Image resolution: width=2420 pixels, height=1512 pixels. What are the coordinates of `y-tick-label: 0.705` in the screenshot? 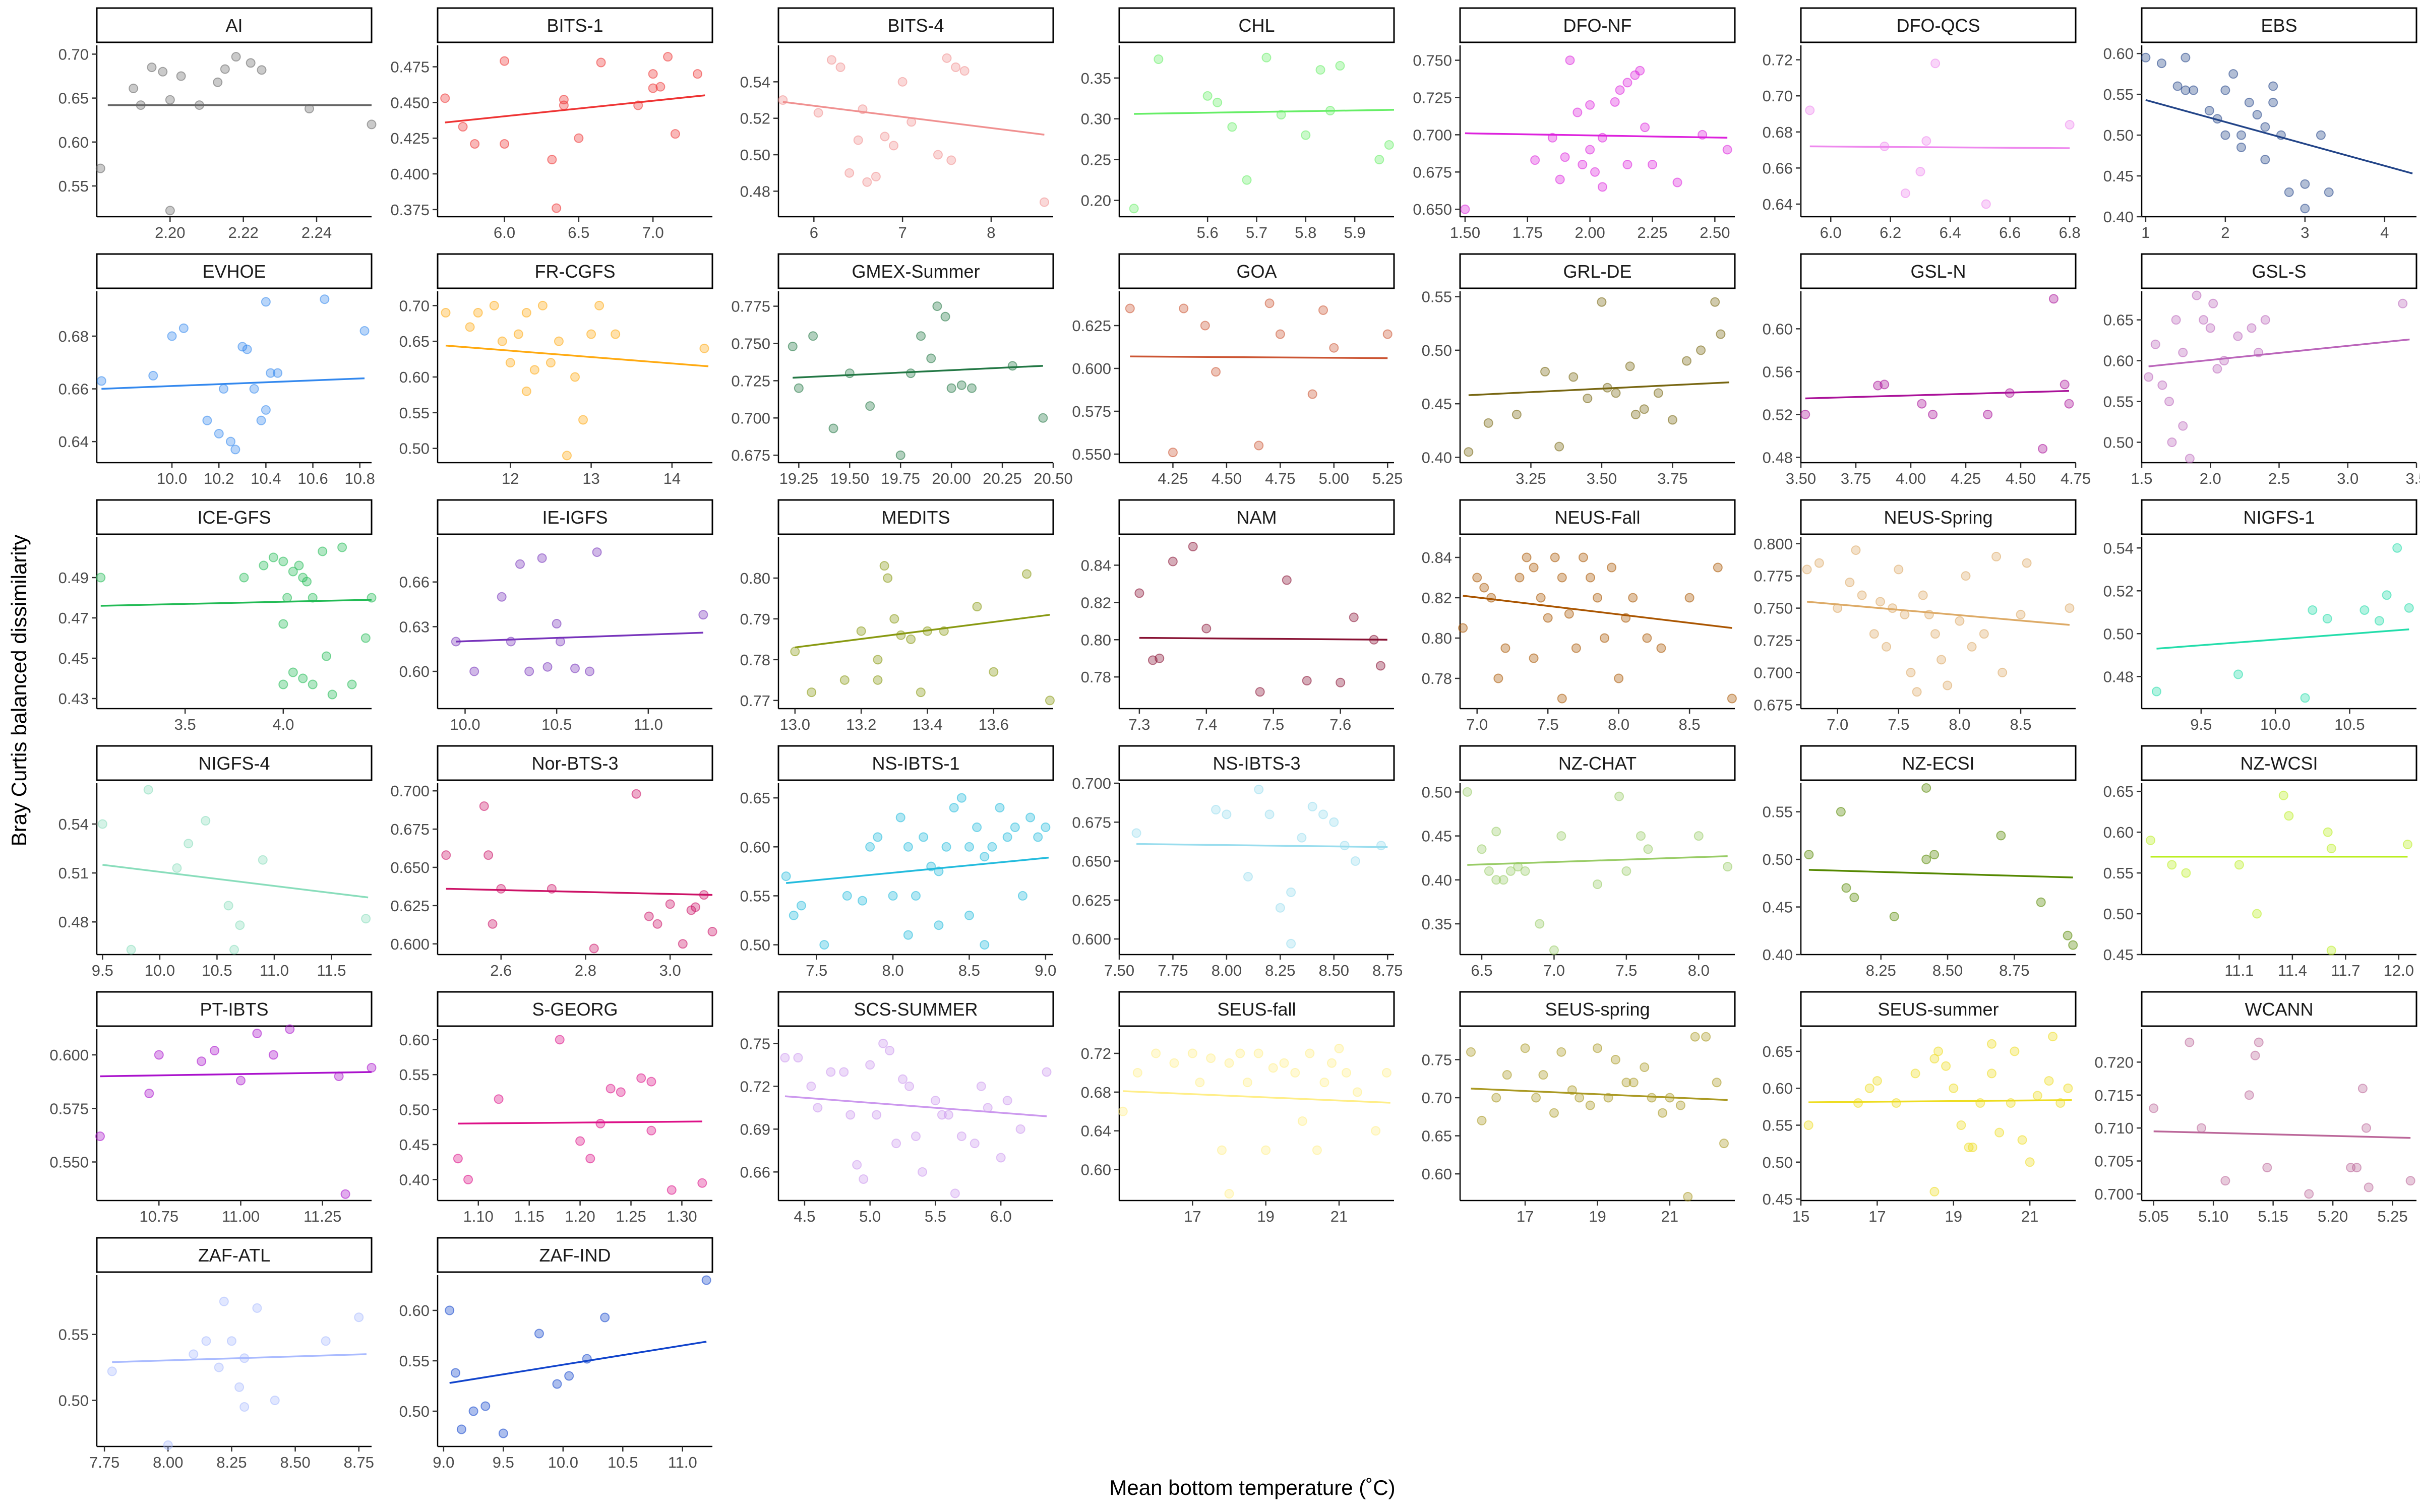 It's located at (2114, 1161).